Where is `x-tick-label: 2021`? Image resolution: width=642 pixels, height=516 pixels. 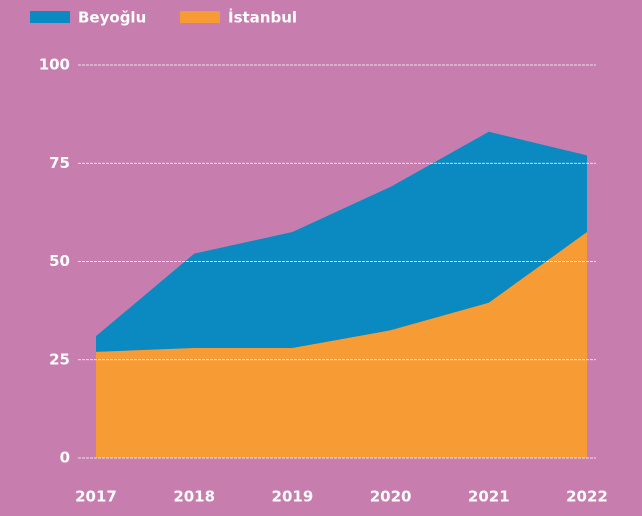 x-tick-label: 2021 is located at coordinates (489, 497).